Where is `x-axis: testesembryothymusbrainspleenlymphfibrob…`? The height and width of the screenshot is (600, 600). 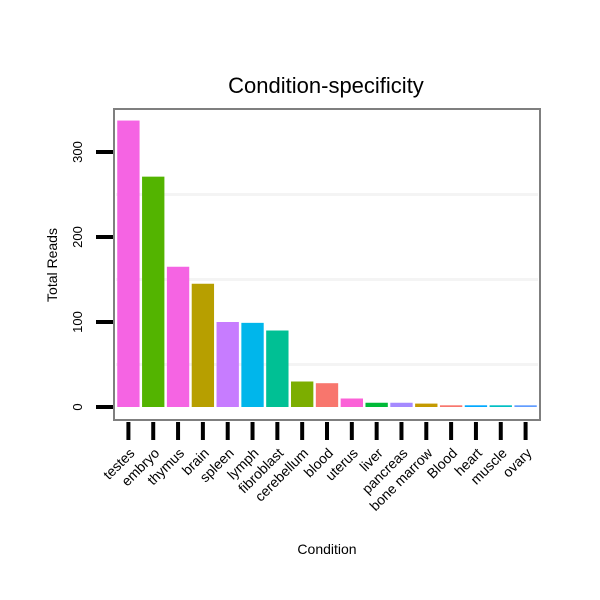
x-axis: testesembryothymusbrainspleenlymphfibrob… is located at coordinates (317, 468).